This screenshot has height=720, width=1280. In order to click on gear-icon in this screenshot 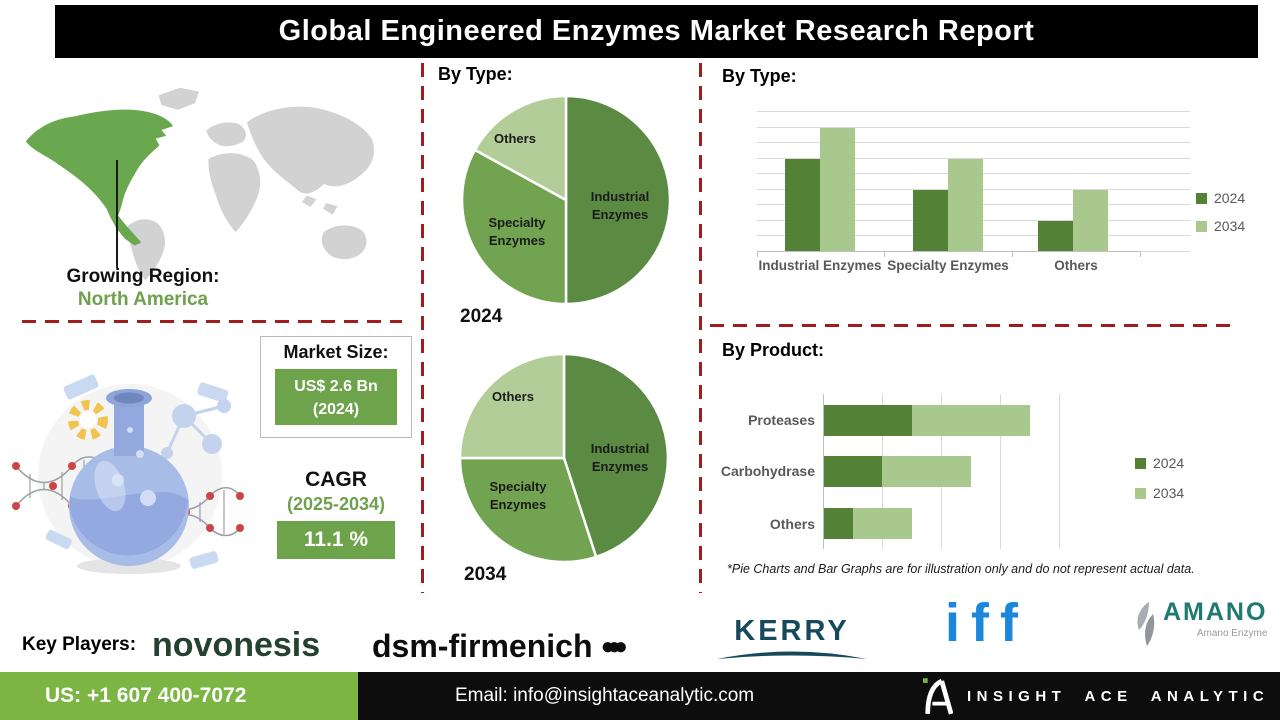, I will do `click(88, 420)`.